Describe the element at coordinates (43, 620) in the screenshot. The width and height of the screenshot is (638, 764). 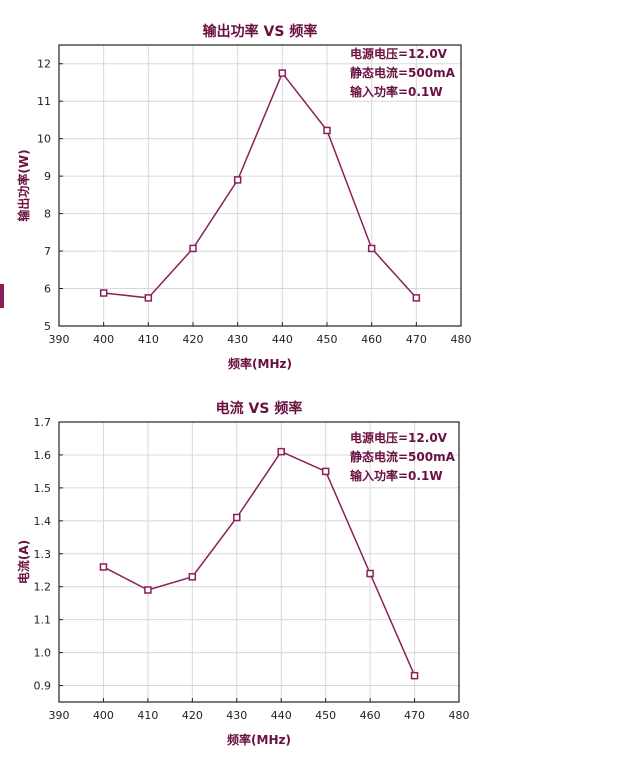
I see `y-tick-label: 1.1` at that location.